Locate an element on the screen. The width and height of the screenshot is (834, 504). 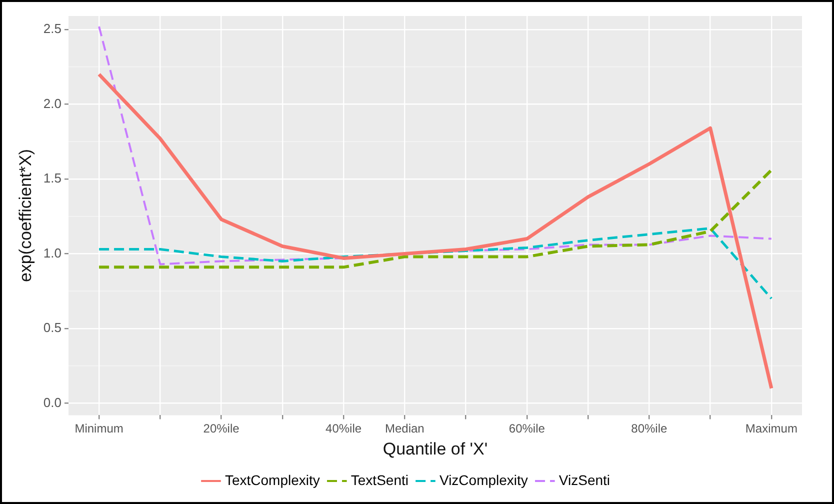
line-series is located at coordinates (435, 263).